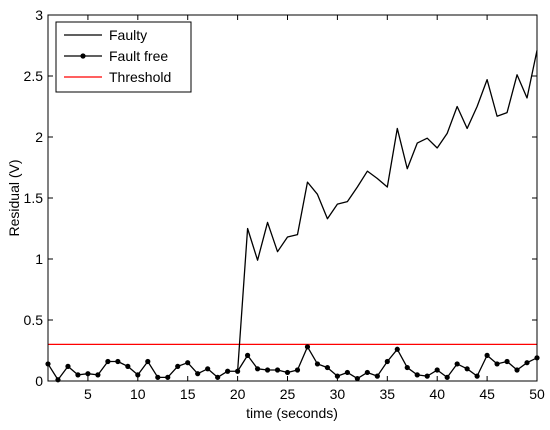  I want to click on legend: Faulty Fault free Threshold, so click(123, 57).